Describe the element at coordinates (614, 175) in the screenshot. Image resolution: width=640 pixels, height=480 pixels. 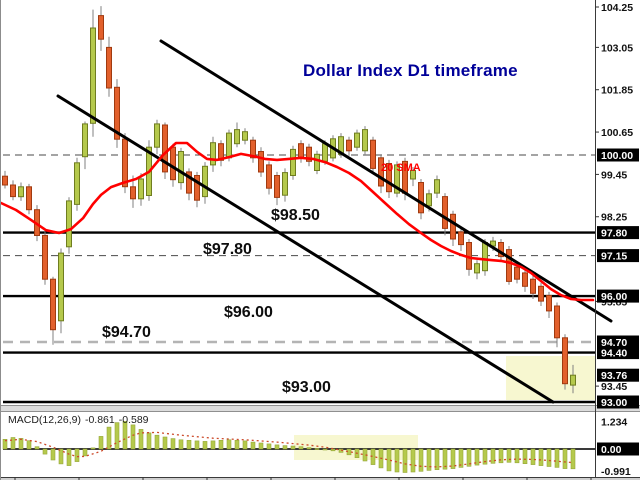
I see `axis-tick-label: 99.45` at that location.